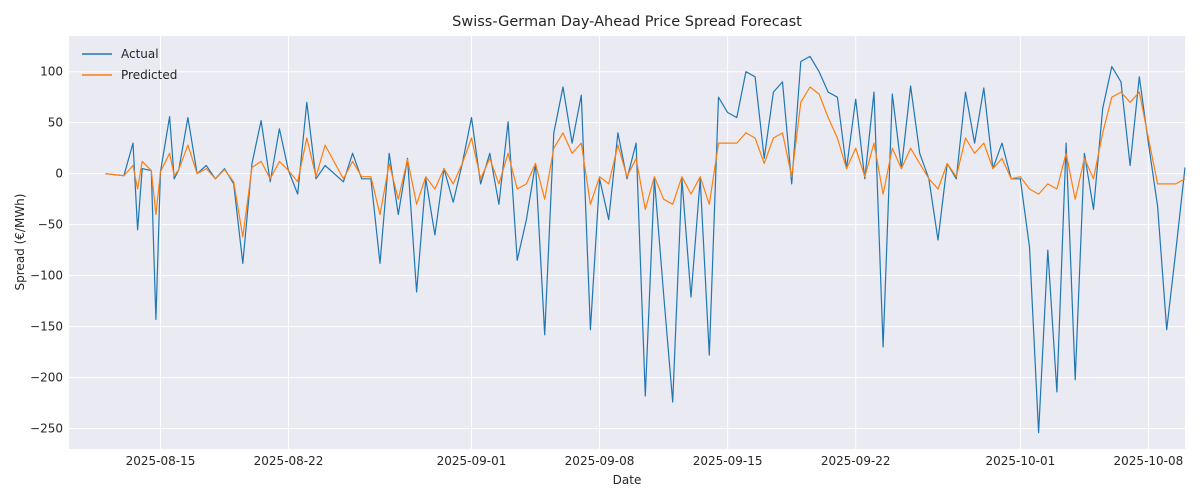  What do you see at coordinates (627, 480) in the screenshot?
I see `x-axis-label: Date` at bounding box center [627, 480].